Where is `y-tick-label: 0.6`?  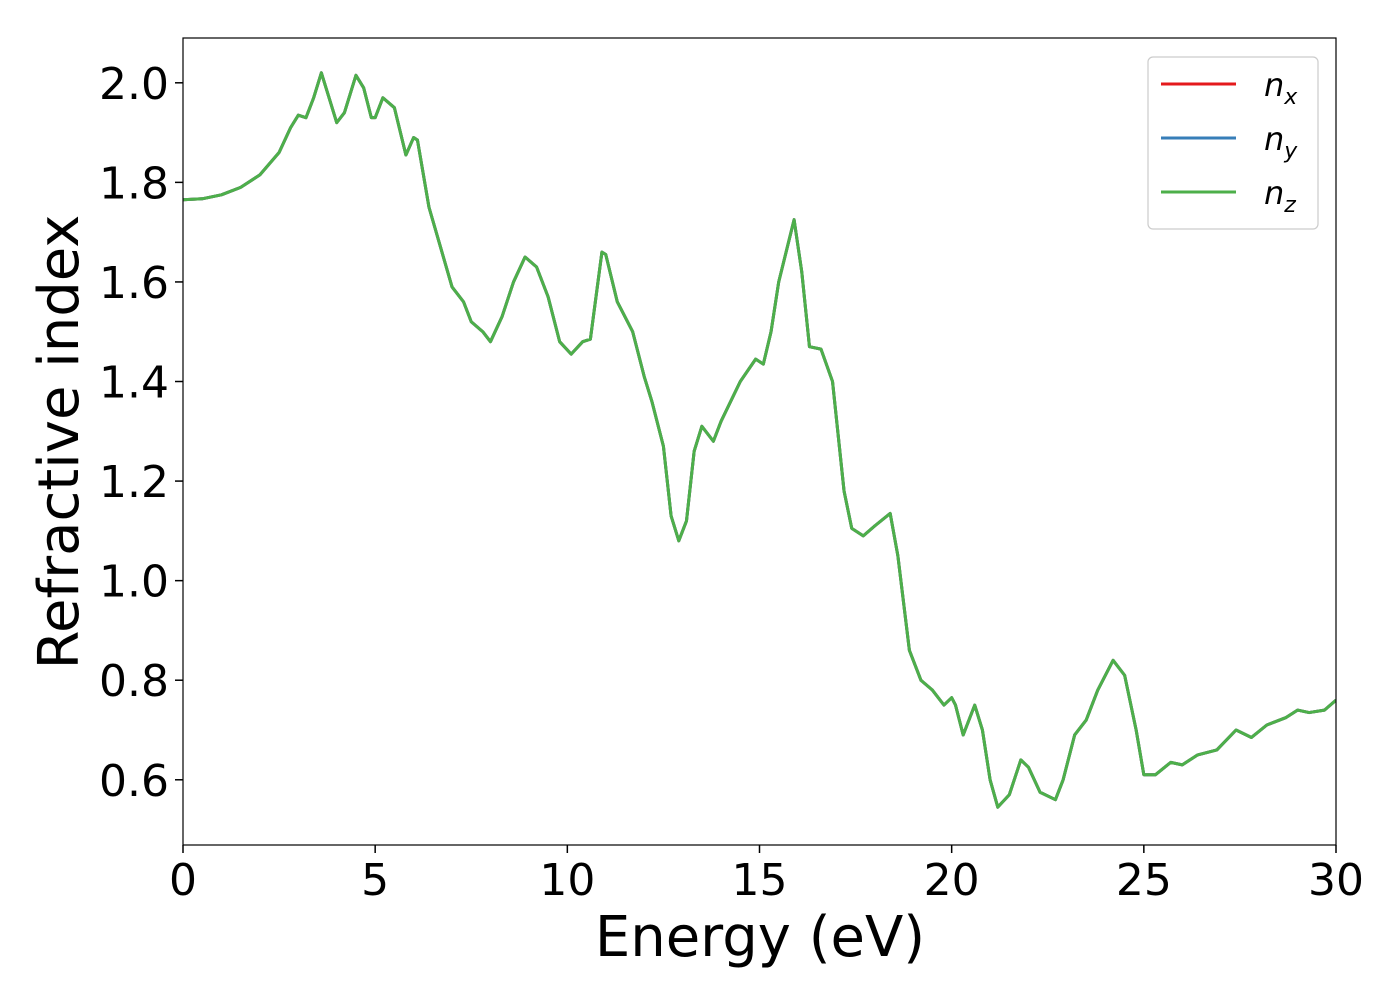
y-tick-label: 0.6 is located at coordinates (134, 781).